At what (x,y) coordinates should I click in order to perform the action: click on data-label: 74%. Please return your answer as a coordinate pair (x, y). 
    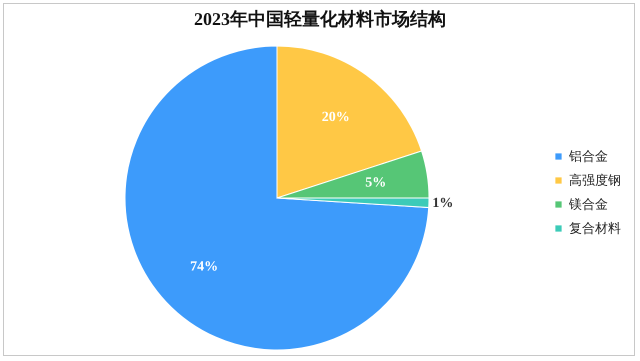
    Looking at the image, I should click on (204, 266).